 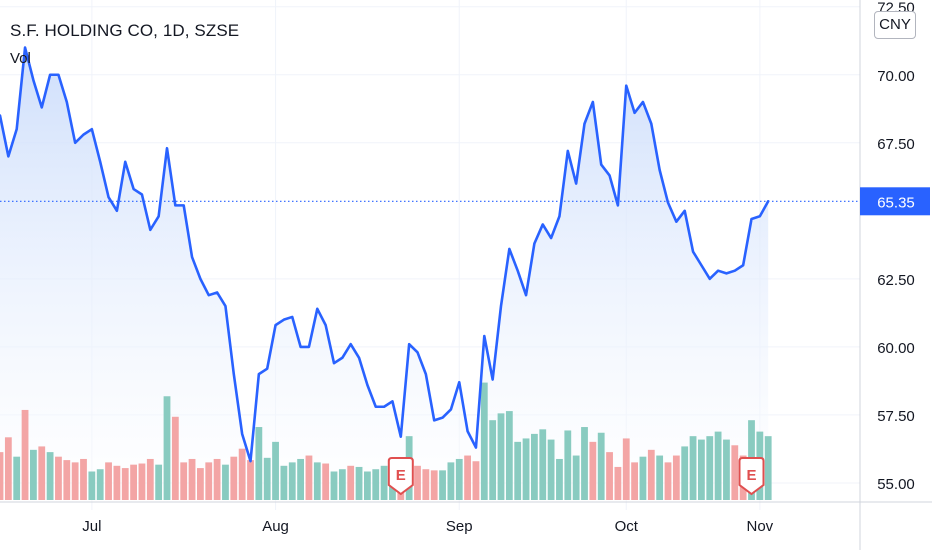 What do you see at coordinates (896, 76) in the screenshot?
I see `y-tick-label: 70.00` at bounding box center [896, 76].